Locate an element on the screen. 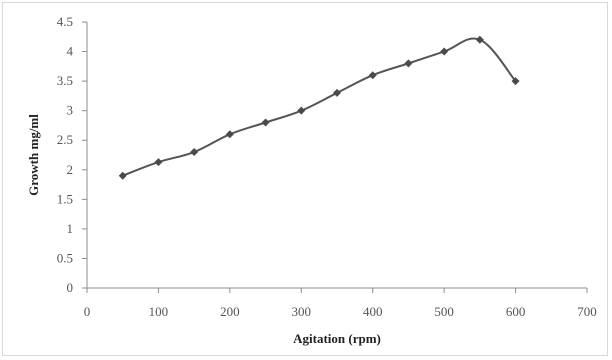  y-tick-label: 0.5 is located at coordinates (65, 257).